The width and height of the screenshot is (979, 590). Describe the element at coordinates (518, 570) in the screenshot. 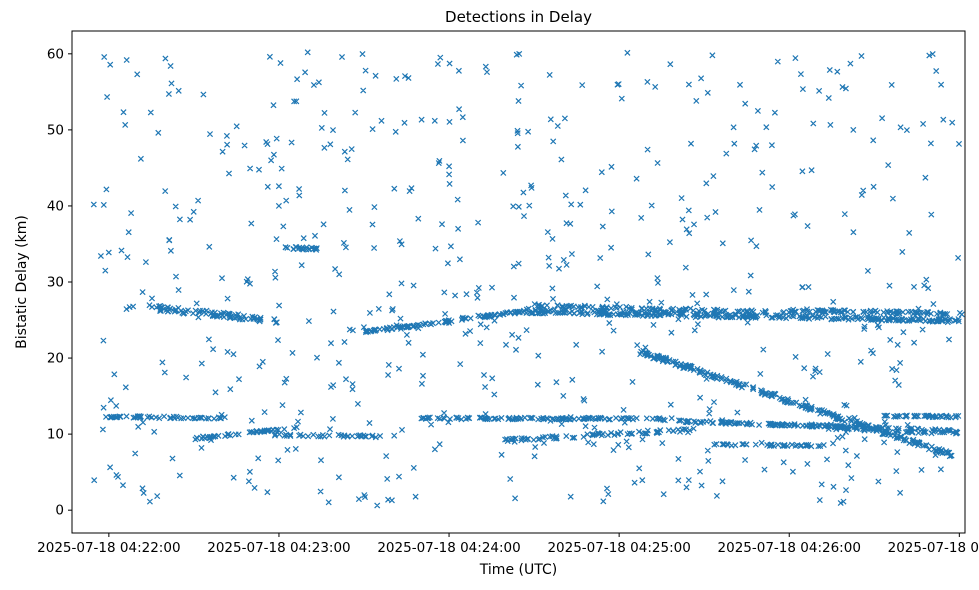

I see `x-axis-label: Time (UTC)` at that location.